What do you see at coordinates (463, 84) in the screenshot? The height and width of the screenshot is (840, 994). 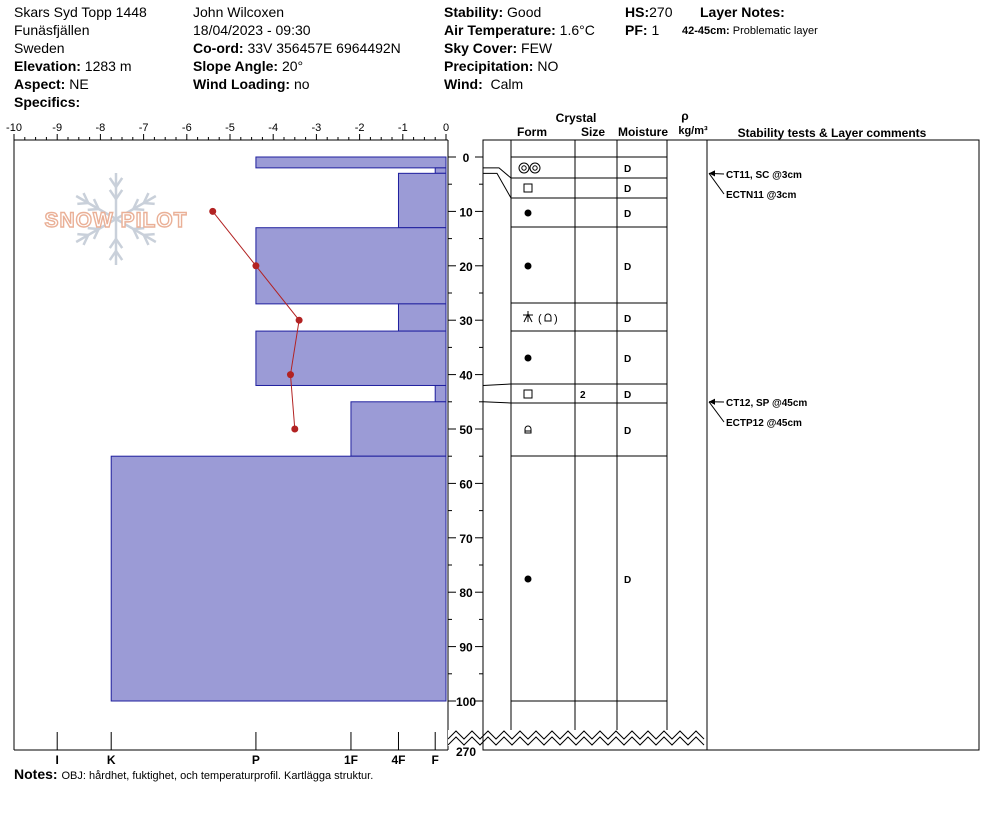 I see `wind-label: Wind:` at bounding box center [463, 84].